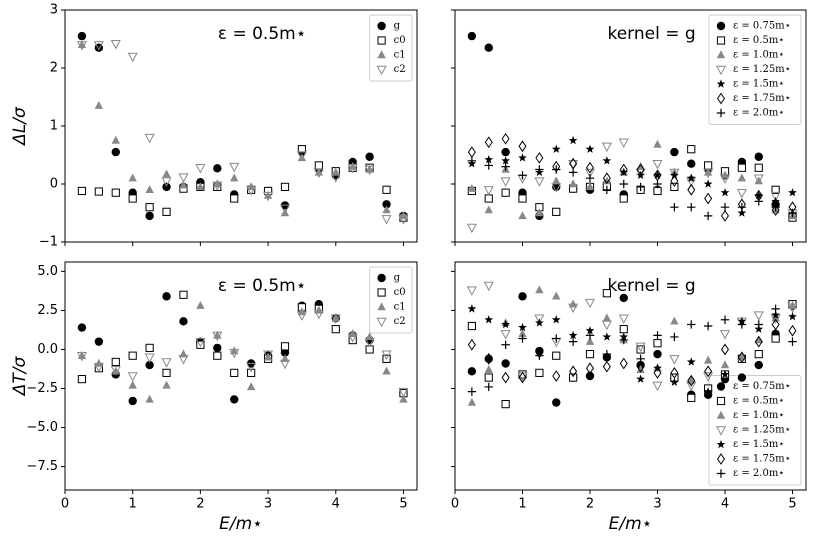  Describe the element at coordinates (400, 321) in the screenshot. I see `legend-label: c2` at that location.